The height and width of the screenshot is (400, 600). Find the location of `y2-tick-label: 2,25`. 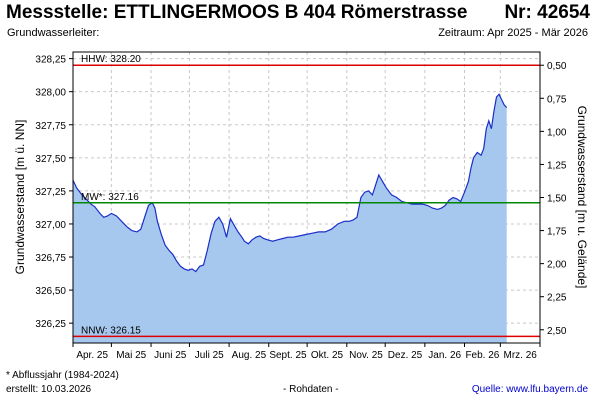

y2-tick-label: 2,25 is located at coordinates (557, 298).